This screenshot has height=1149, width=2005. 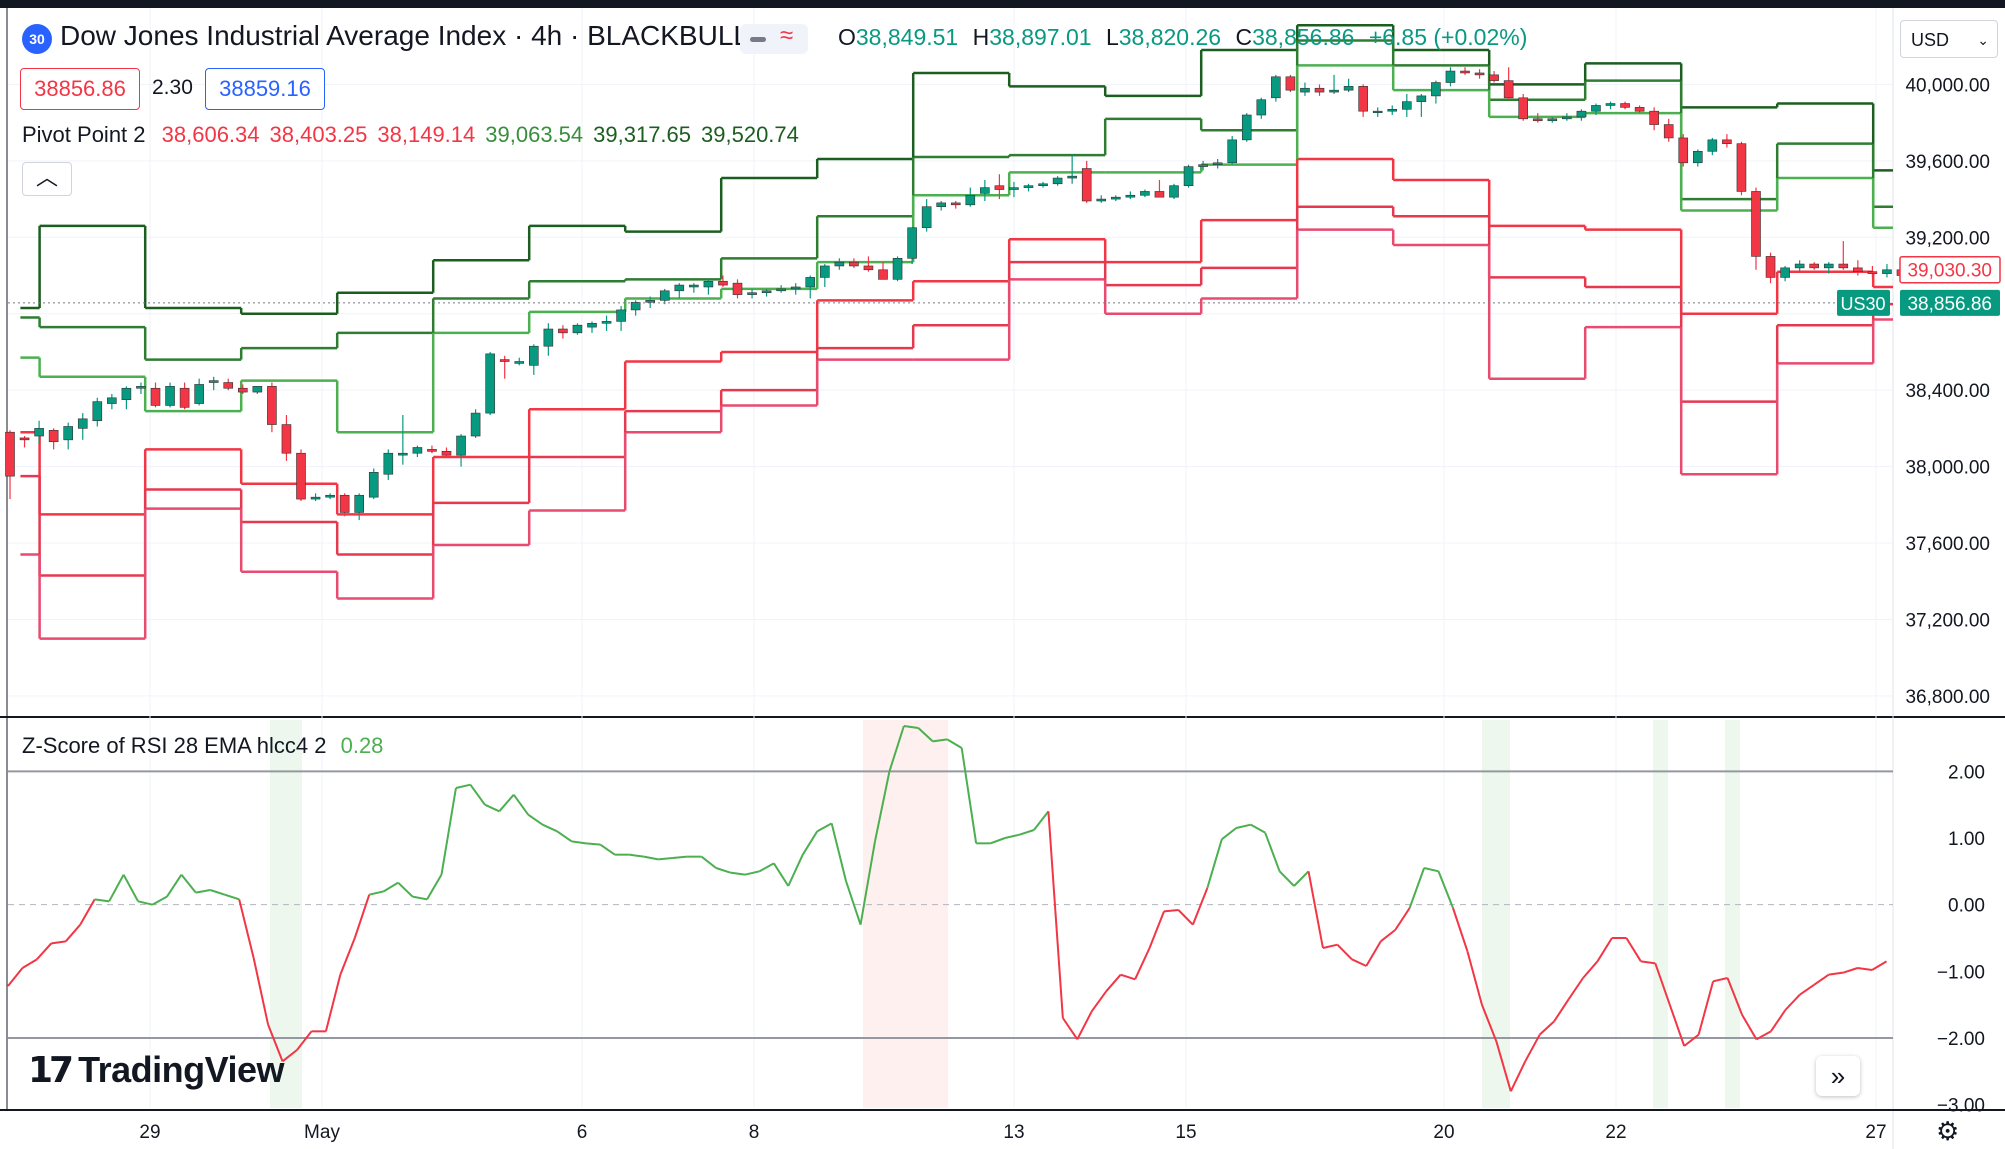 I want to click on scroll-to-realtime-button: », so click(x=1838, y=1076).